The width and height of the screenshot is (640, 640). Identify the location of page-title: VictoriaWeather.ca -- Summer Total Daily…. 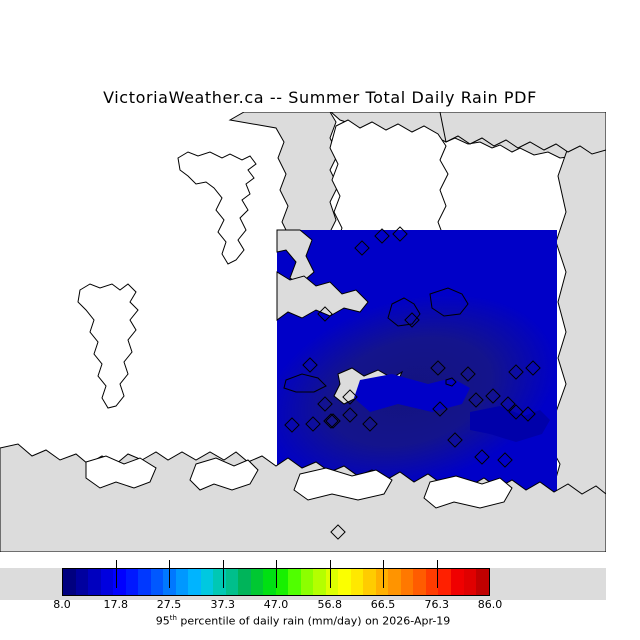
(320, 97).